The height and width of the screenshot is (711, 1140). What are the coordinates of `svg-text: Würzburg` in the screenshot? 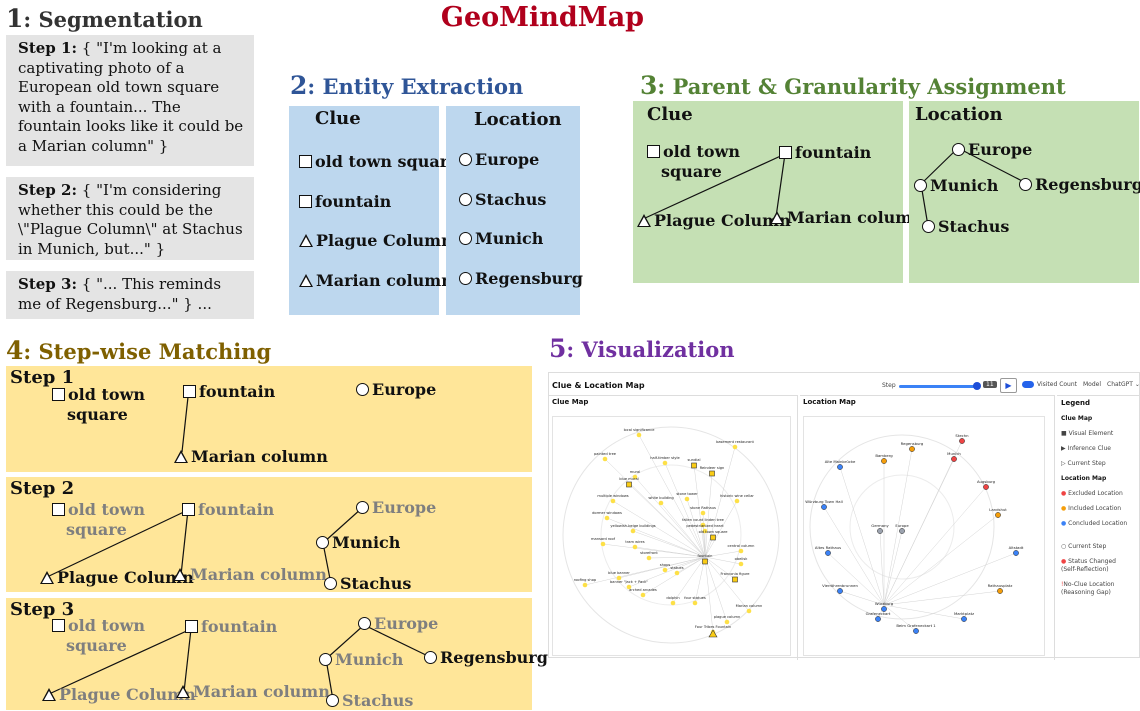 It's located at (884, 603).